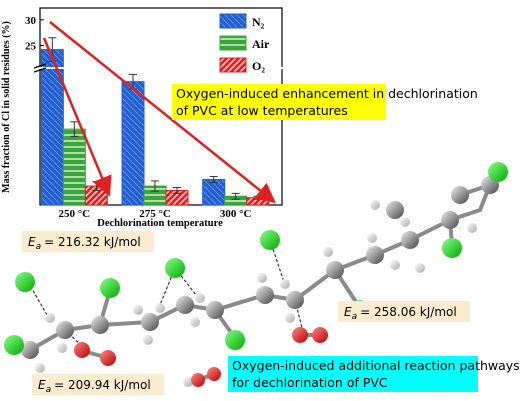  What do you see at coordinates (77, 117) in the screenshot?
I see `trend-arrow` at bounding box center [77, 117].